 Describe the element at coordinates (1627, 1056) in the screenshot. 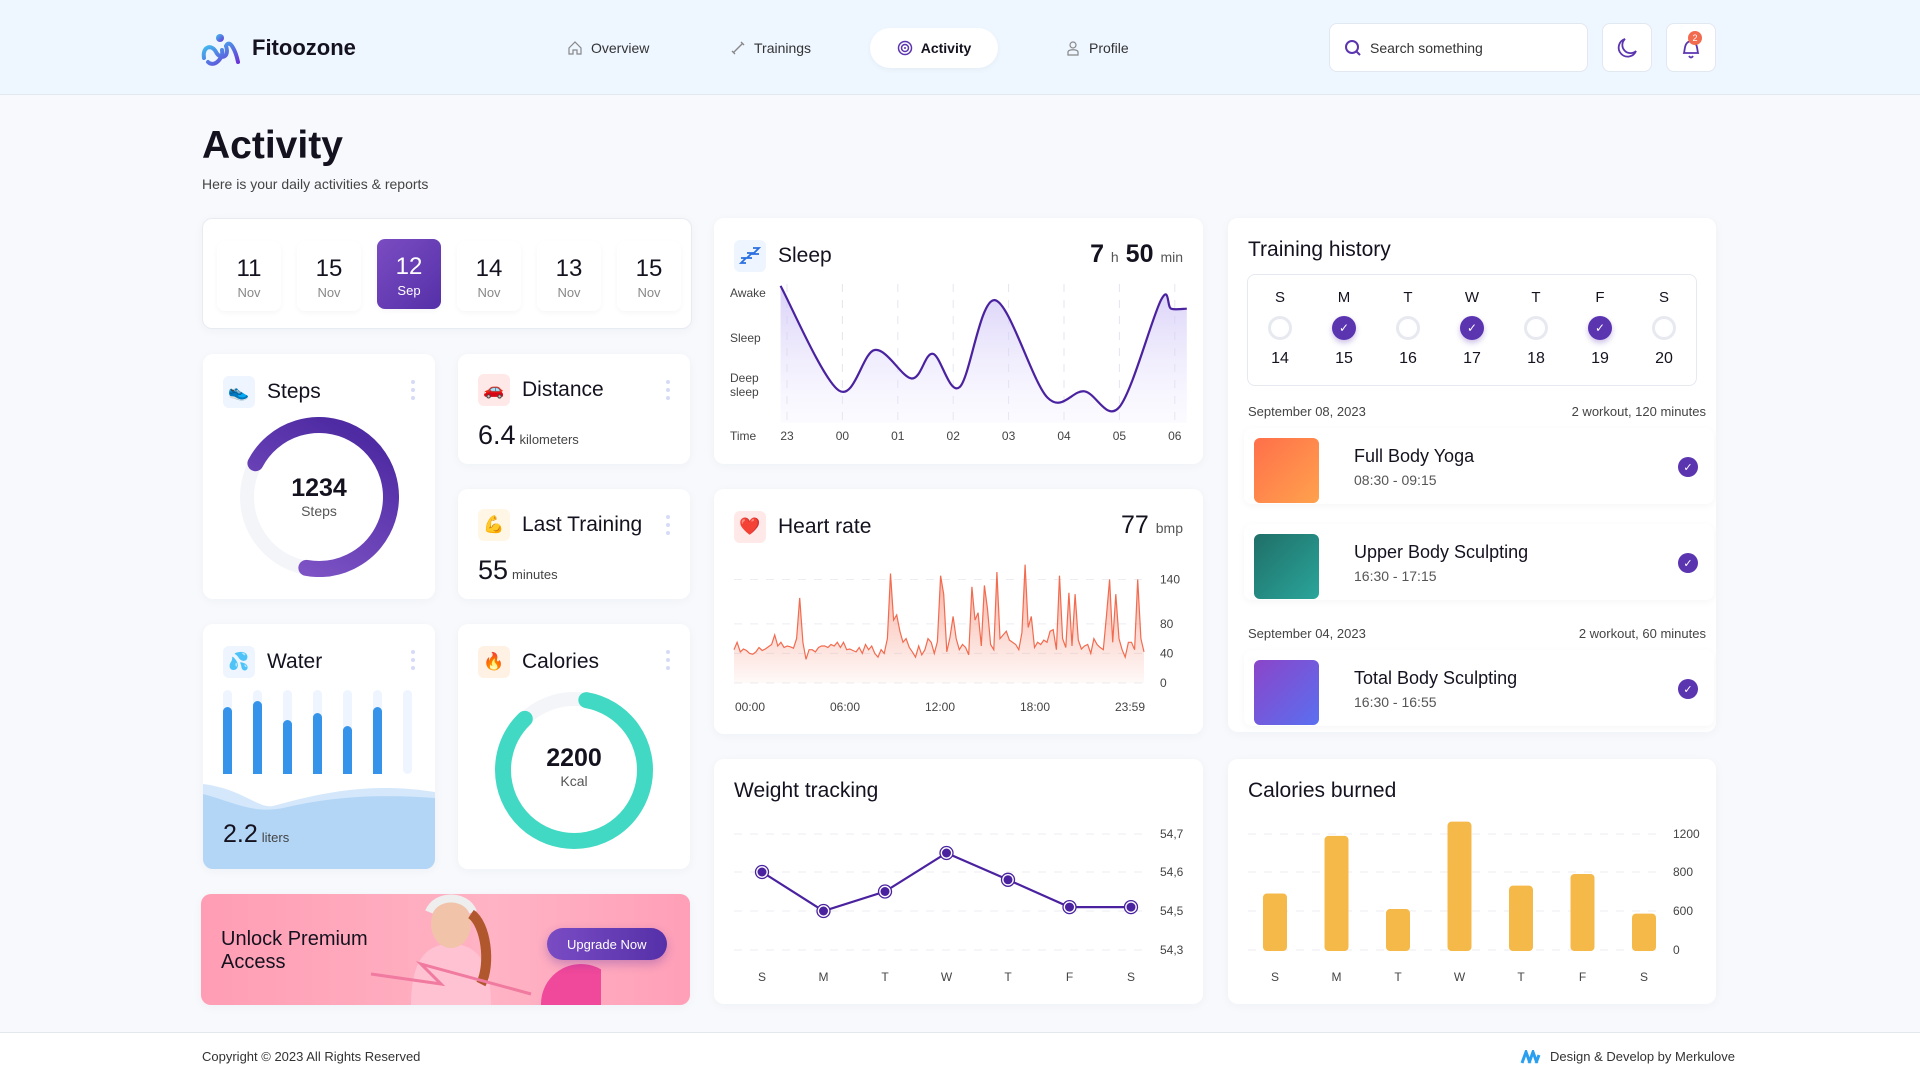

I see `credit: Design & Develop by Merkulove` at that location.